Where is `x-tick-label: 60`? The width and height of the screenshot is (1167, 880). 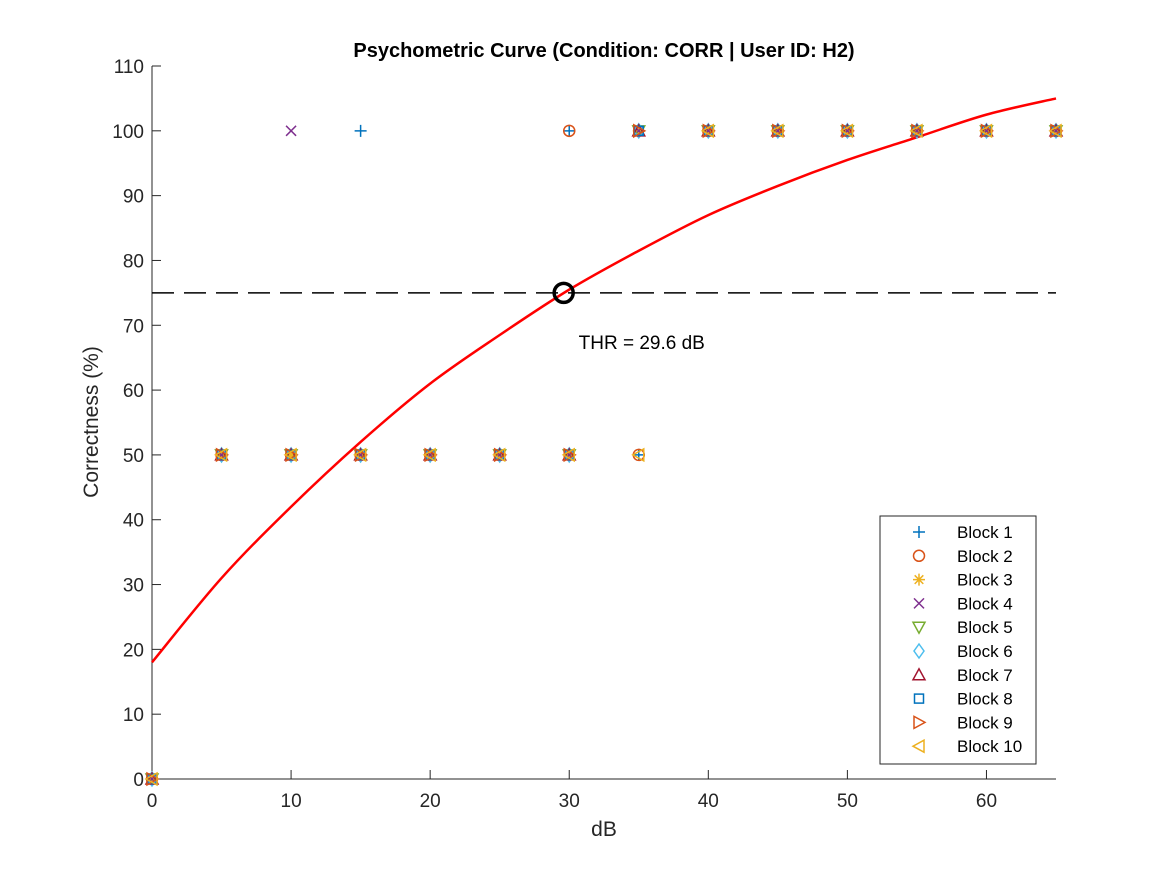 x-tick-label: 60 is located at coordinates (986, 801).